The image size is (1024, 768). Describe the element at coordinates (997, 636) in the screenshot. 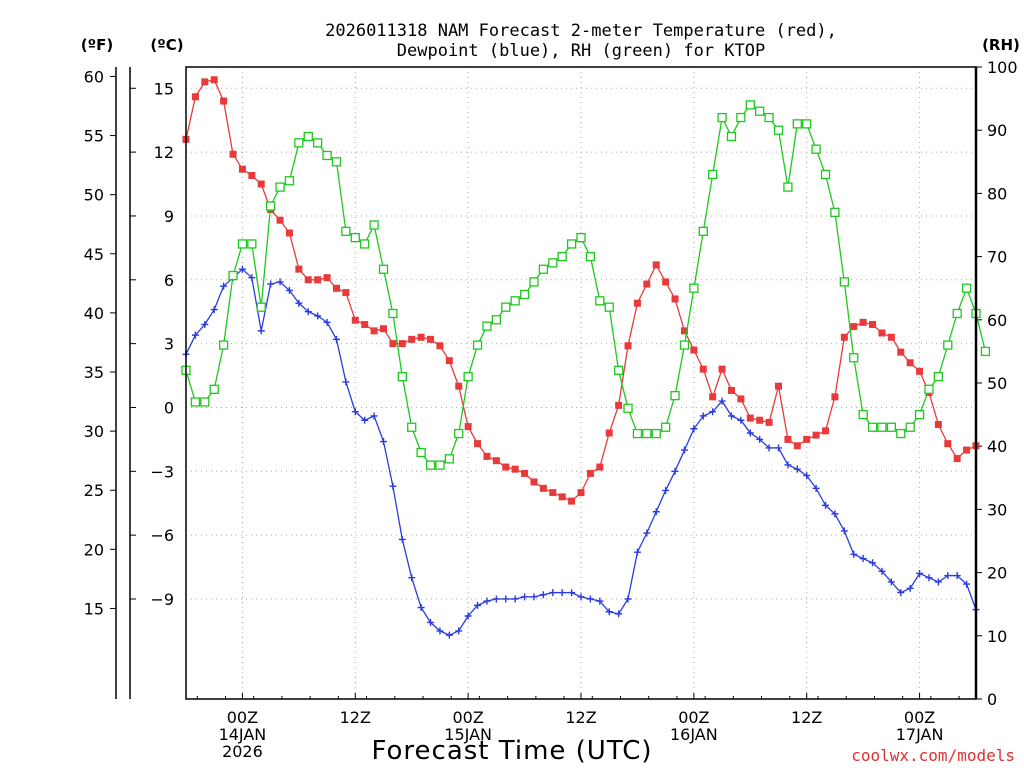

I see `rh-tick-label: 10` at that location.